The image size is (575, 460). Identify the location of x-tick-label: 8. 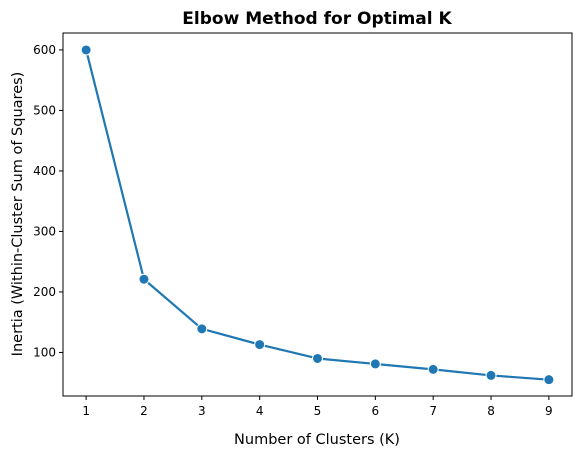
(491, 411).